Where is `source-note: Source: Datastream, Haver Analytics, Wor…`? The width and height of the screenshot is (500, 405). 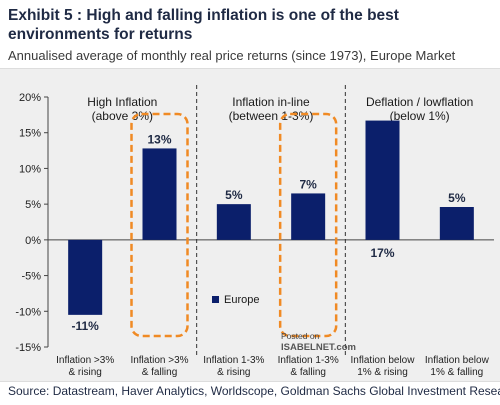 source-note: Source: Datastream, Haver Analytics, Wor… is located at coordinates (254, 391).